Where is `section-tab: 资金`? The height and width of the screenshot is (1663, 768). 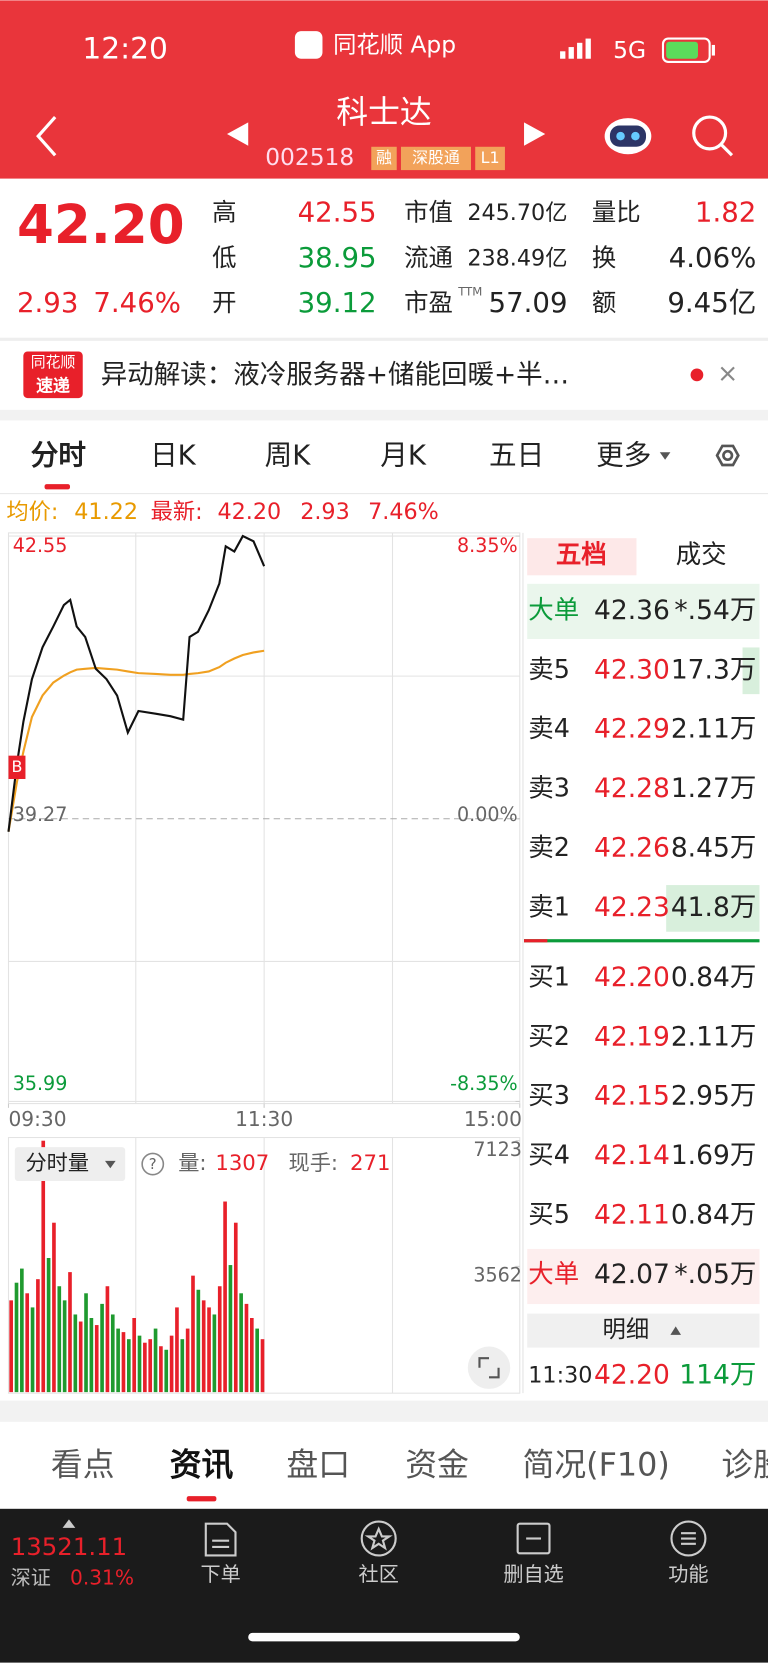
section-tab: 资金 is located at coordinates (437, 1464).